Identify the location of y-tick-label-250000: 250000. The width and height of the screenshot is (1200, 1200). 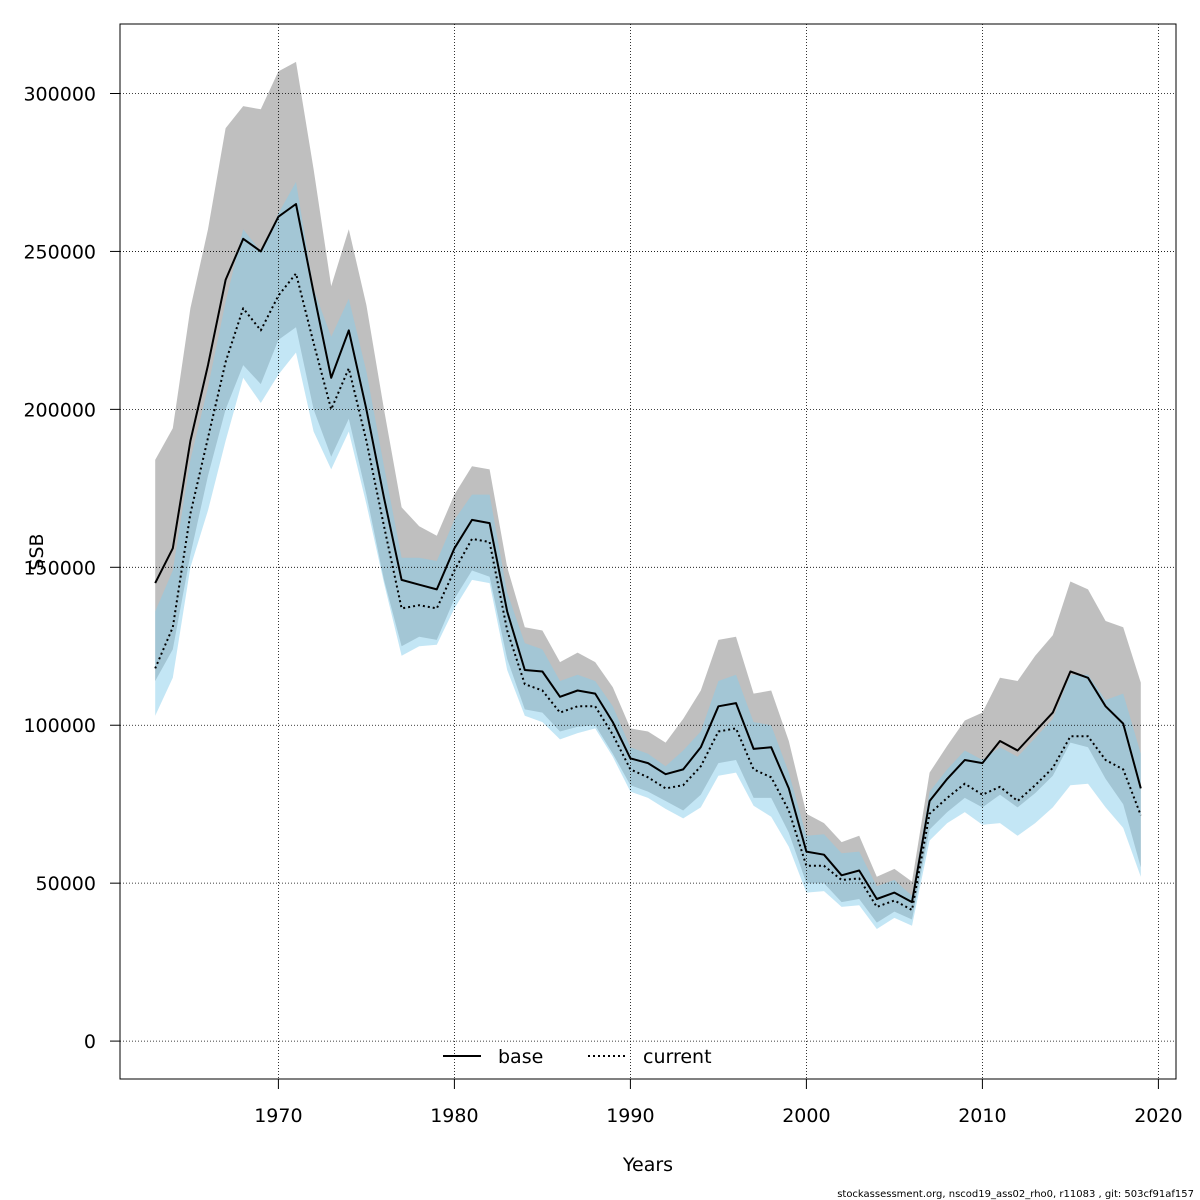
(59, 252).